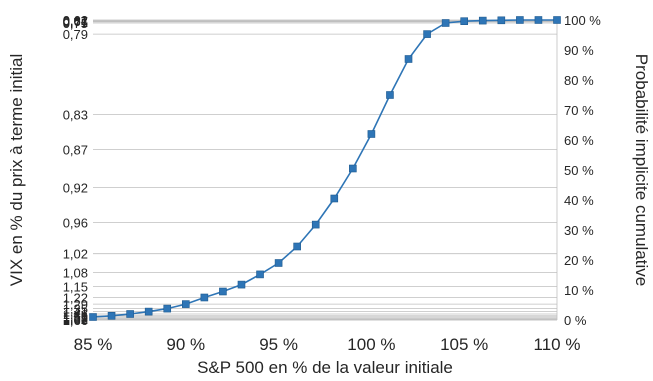  What do you see at coordinates (464, 344) in the screenshot?
I see `x-tick-label: 105 %` at bounding box center [464, 344].